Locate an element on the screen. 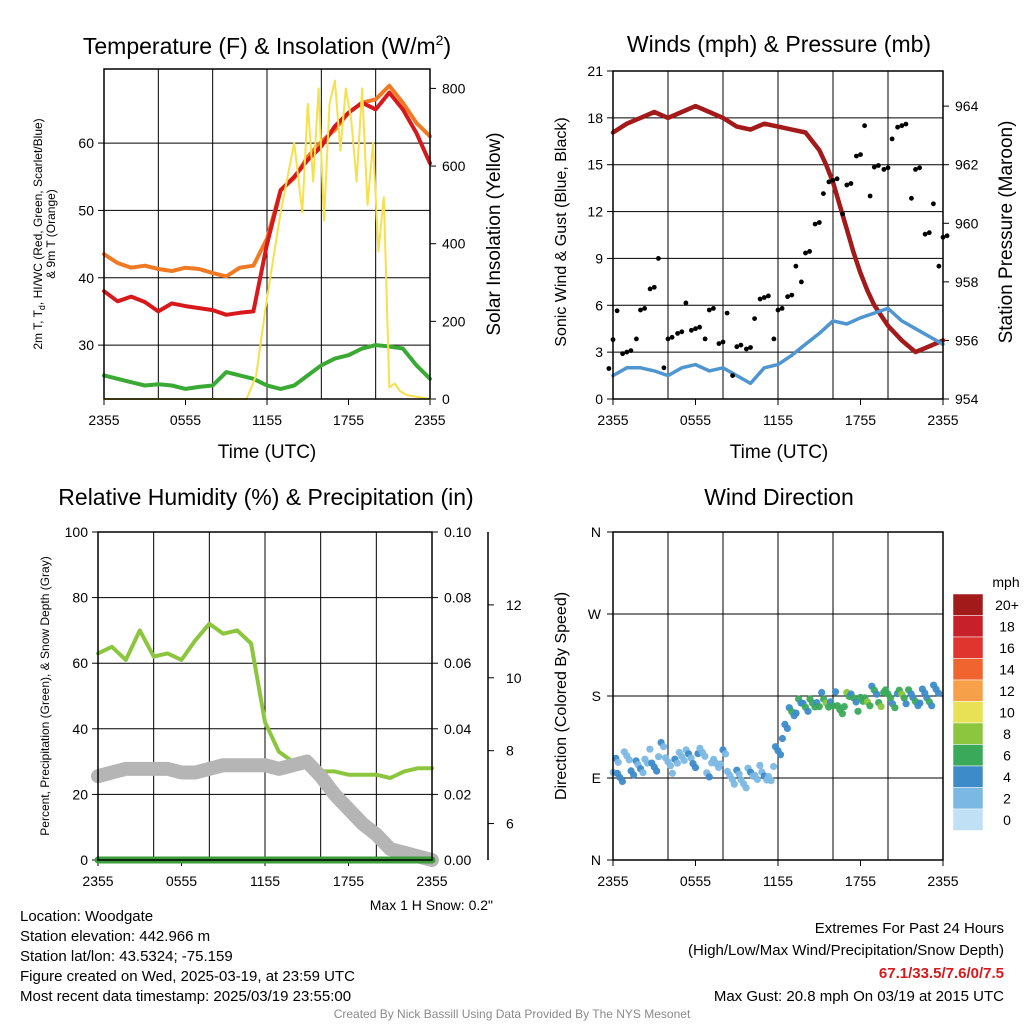 The width and height of the screenshot is (1024, 1024). footer-latlon: Station lat/lon: 43.5324; -75.159 is located at coordinates (126, 956).